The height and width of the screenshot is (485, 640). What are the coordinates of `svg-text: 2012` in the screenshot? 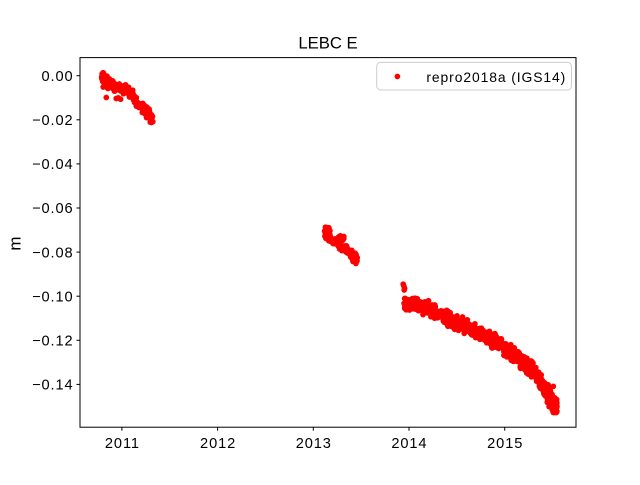 It's located at (218, 444).